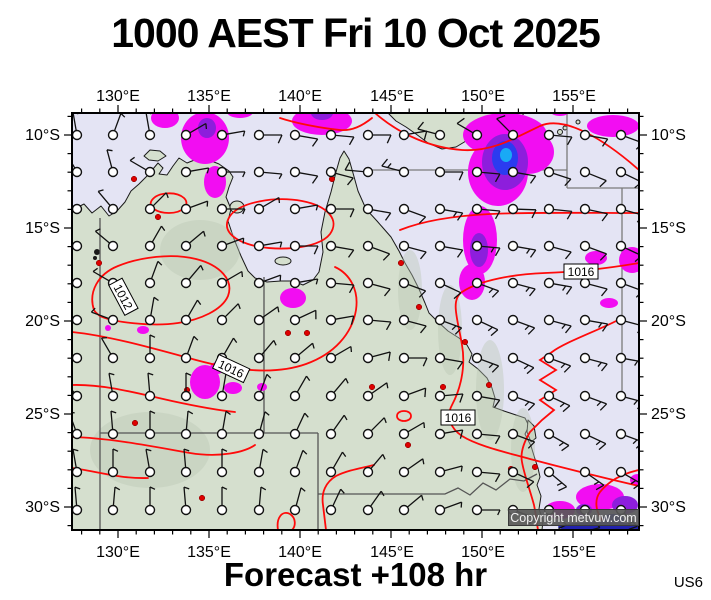 The image size is (711, 600). Describe the element at coordinates (155, 155) in the screenshot. I see `coastline-tiwi` at that location.